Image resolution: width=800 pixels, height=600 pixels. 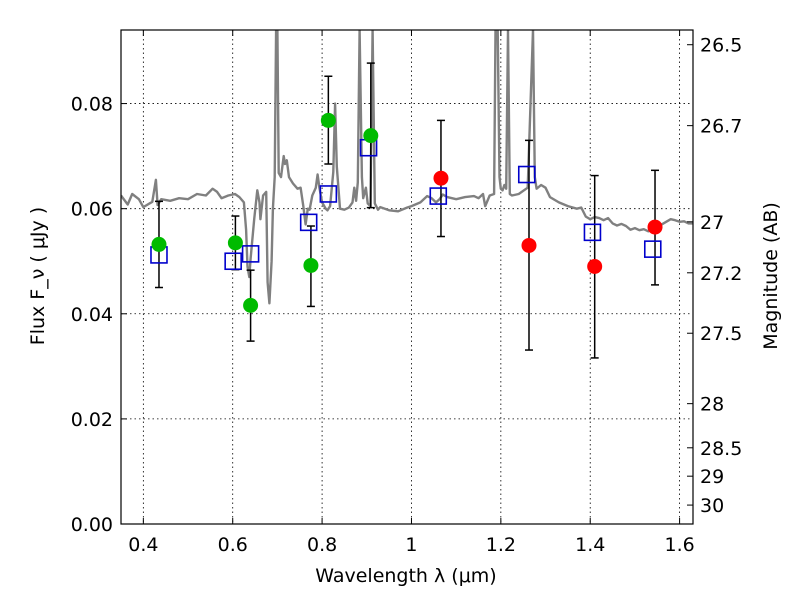 I want to click on x-tick-label: 1, so click(x=411, y=545).